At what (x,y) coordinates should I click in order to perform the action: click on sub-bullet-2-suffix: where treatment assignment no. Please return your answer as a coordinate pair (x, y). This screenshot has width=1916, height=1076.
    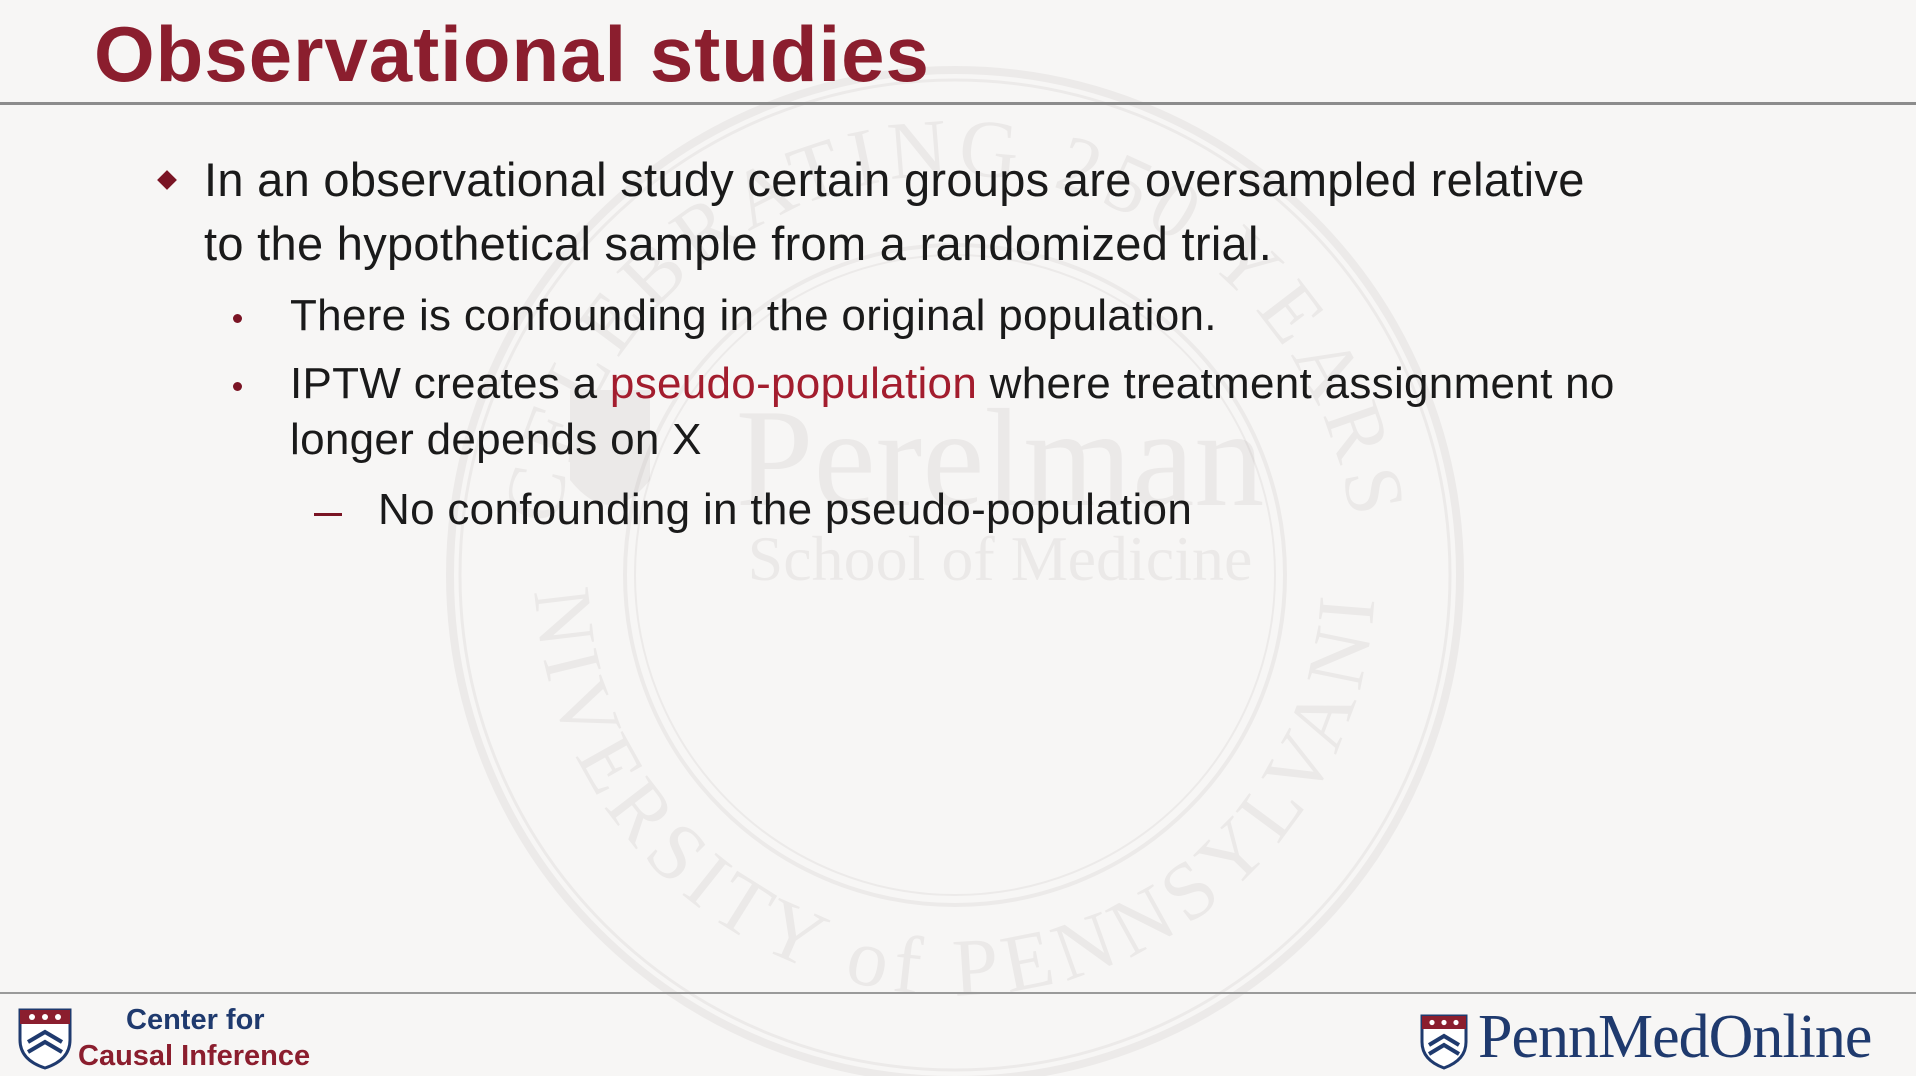
    Looking at the image, I should click on (1296, 383).